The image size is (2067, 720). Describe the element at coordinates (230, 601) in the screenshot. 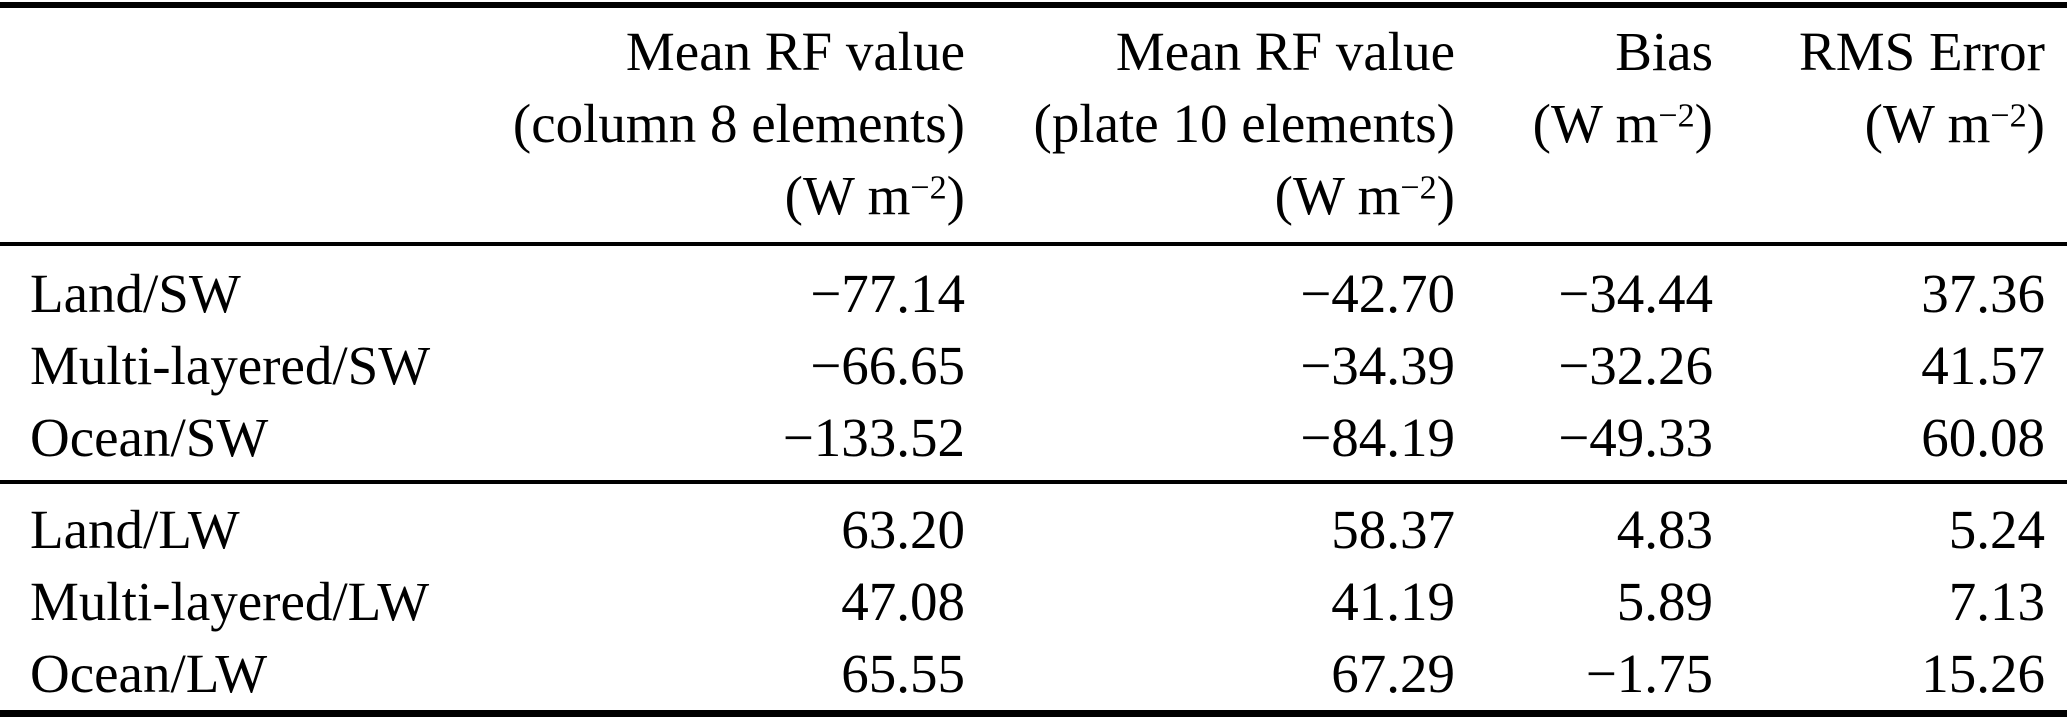

I see `row-label: Multi-layered/LW` at that location.